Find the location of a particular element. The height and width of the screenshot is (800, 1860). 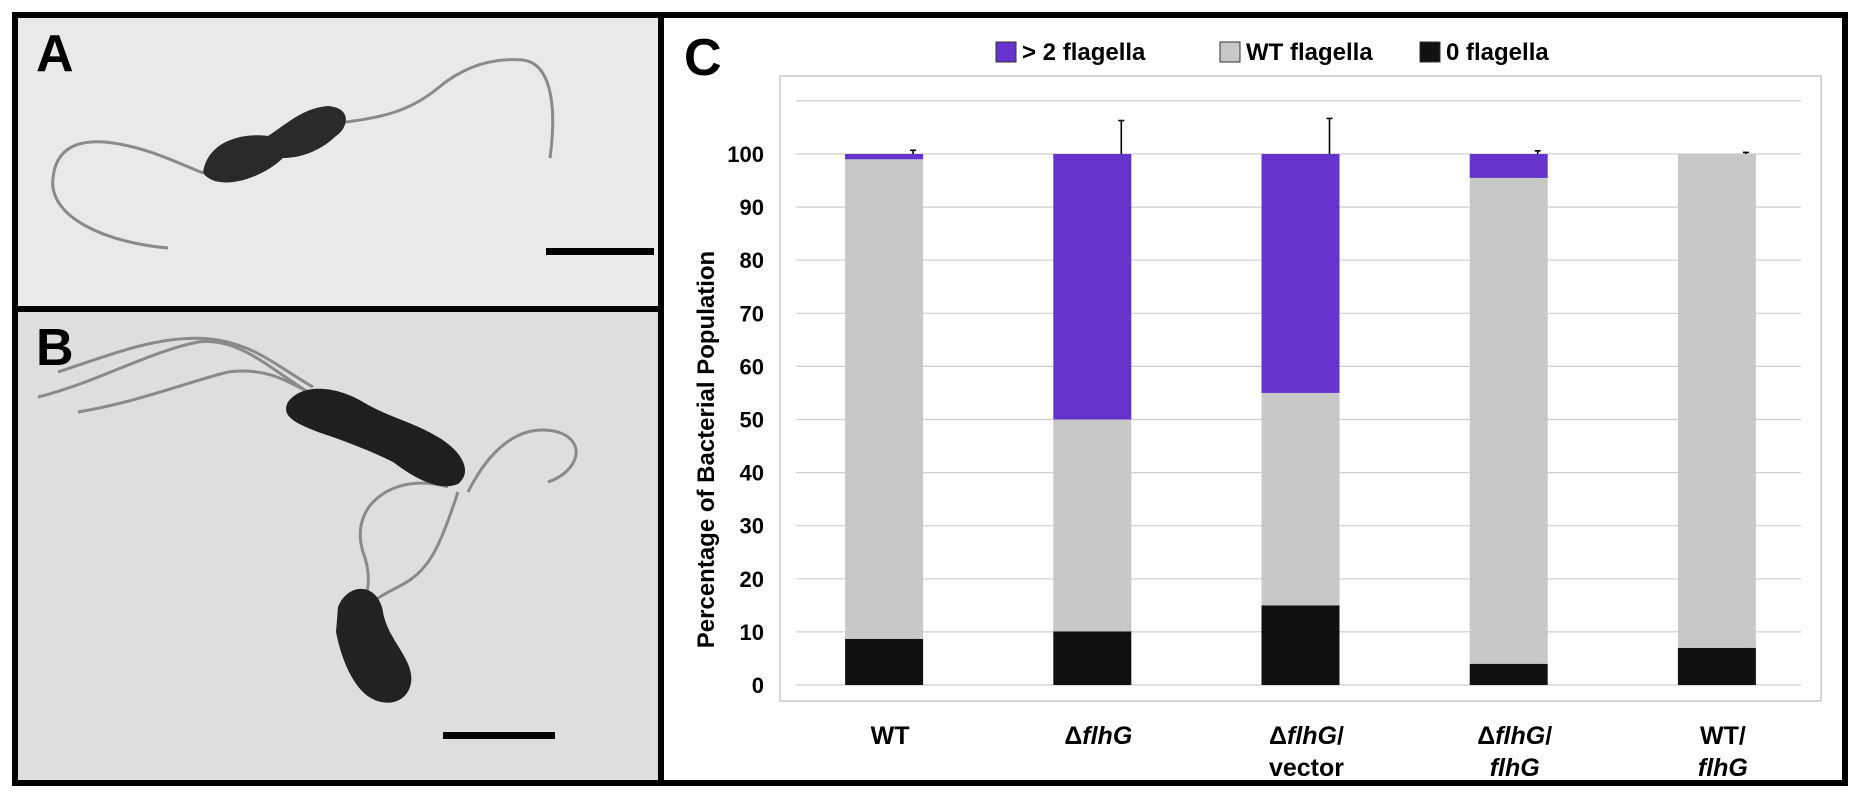

y-tick-label: 10 is located at coordinates (752, 632).